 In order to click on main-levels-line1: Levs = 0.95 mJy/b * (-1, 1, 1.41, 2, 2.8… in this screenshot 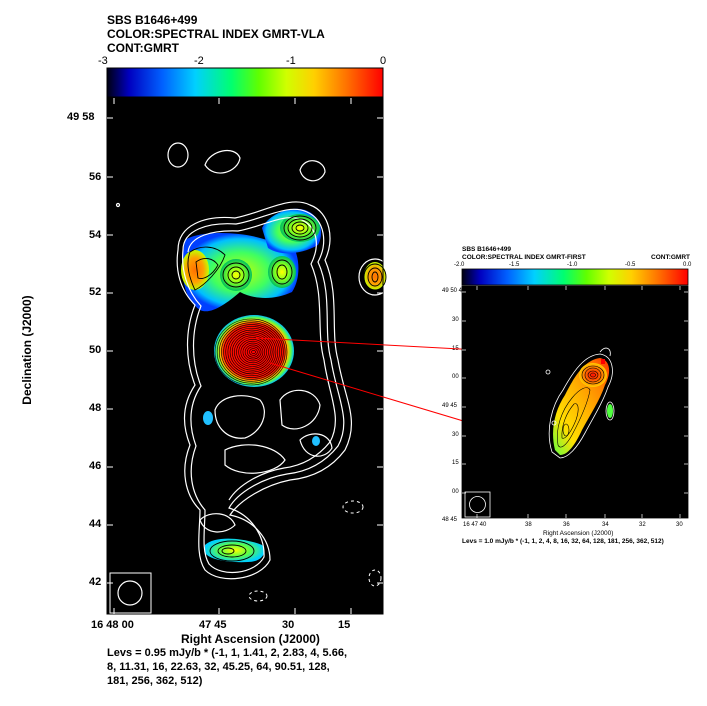, I will do `click(227, 653)`.